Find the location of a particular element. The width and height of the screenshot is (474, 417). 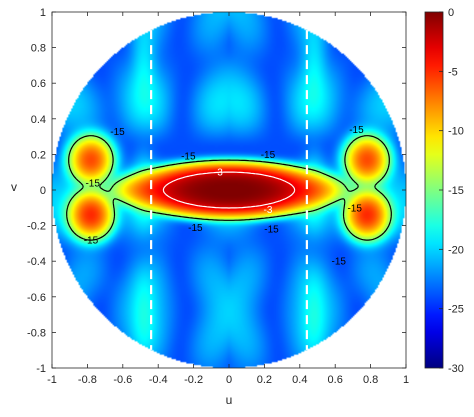

x-tick-label: -1 is located at coordinates (52, 380).